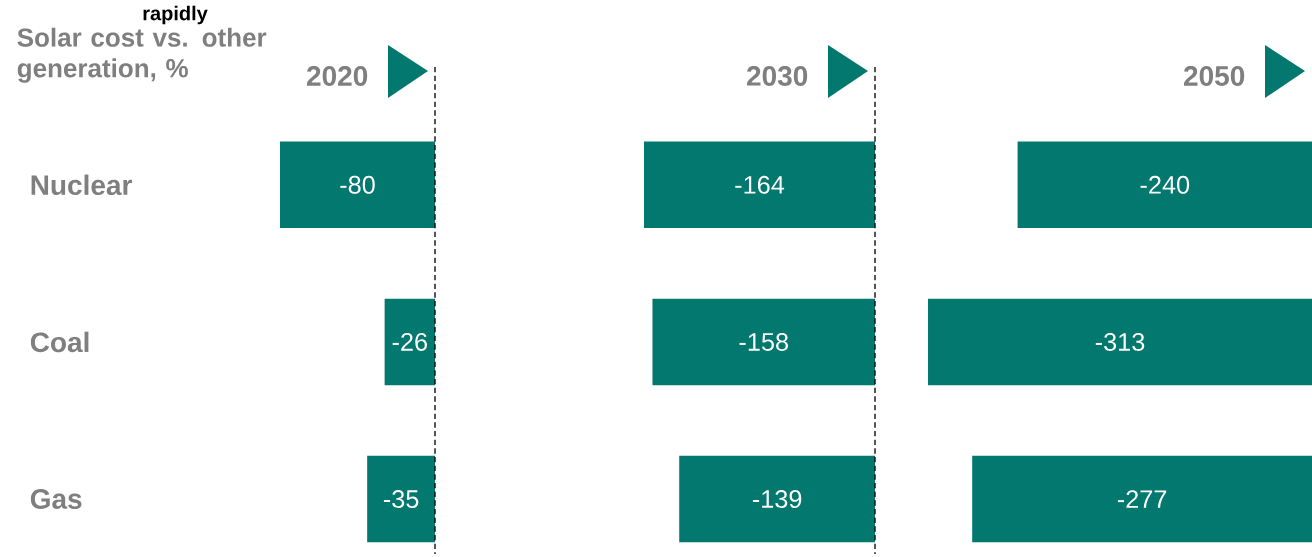 Image resolution: width=1312 pixels, height=557 pixels. Describe the element at coordinates (175, 15) in the screenshot. I see `text: rapidly` at that location.